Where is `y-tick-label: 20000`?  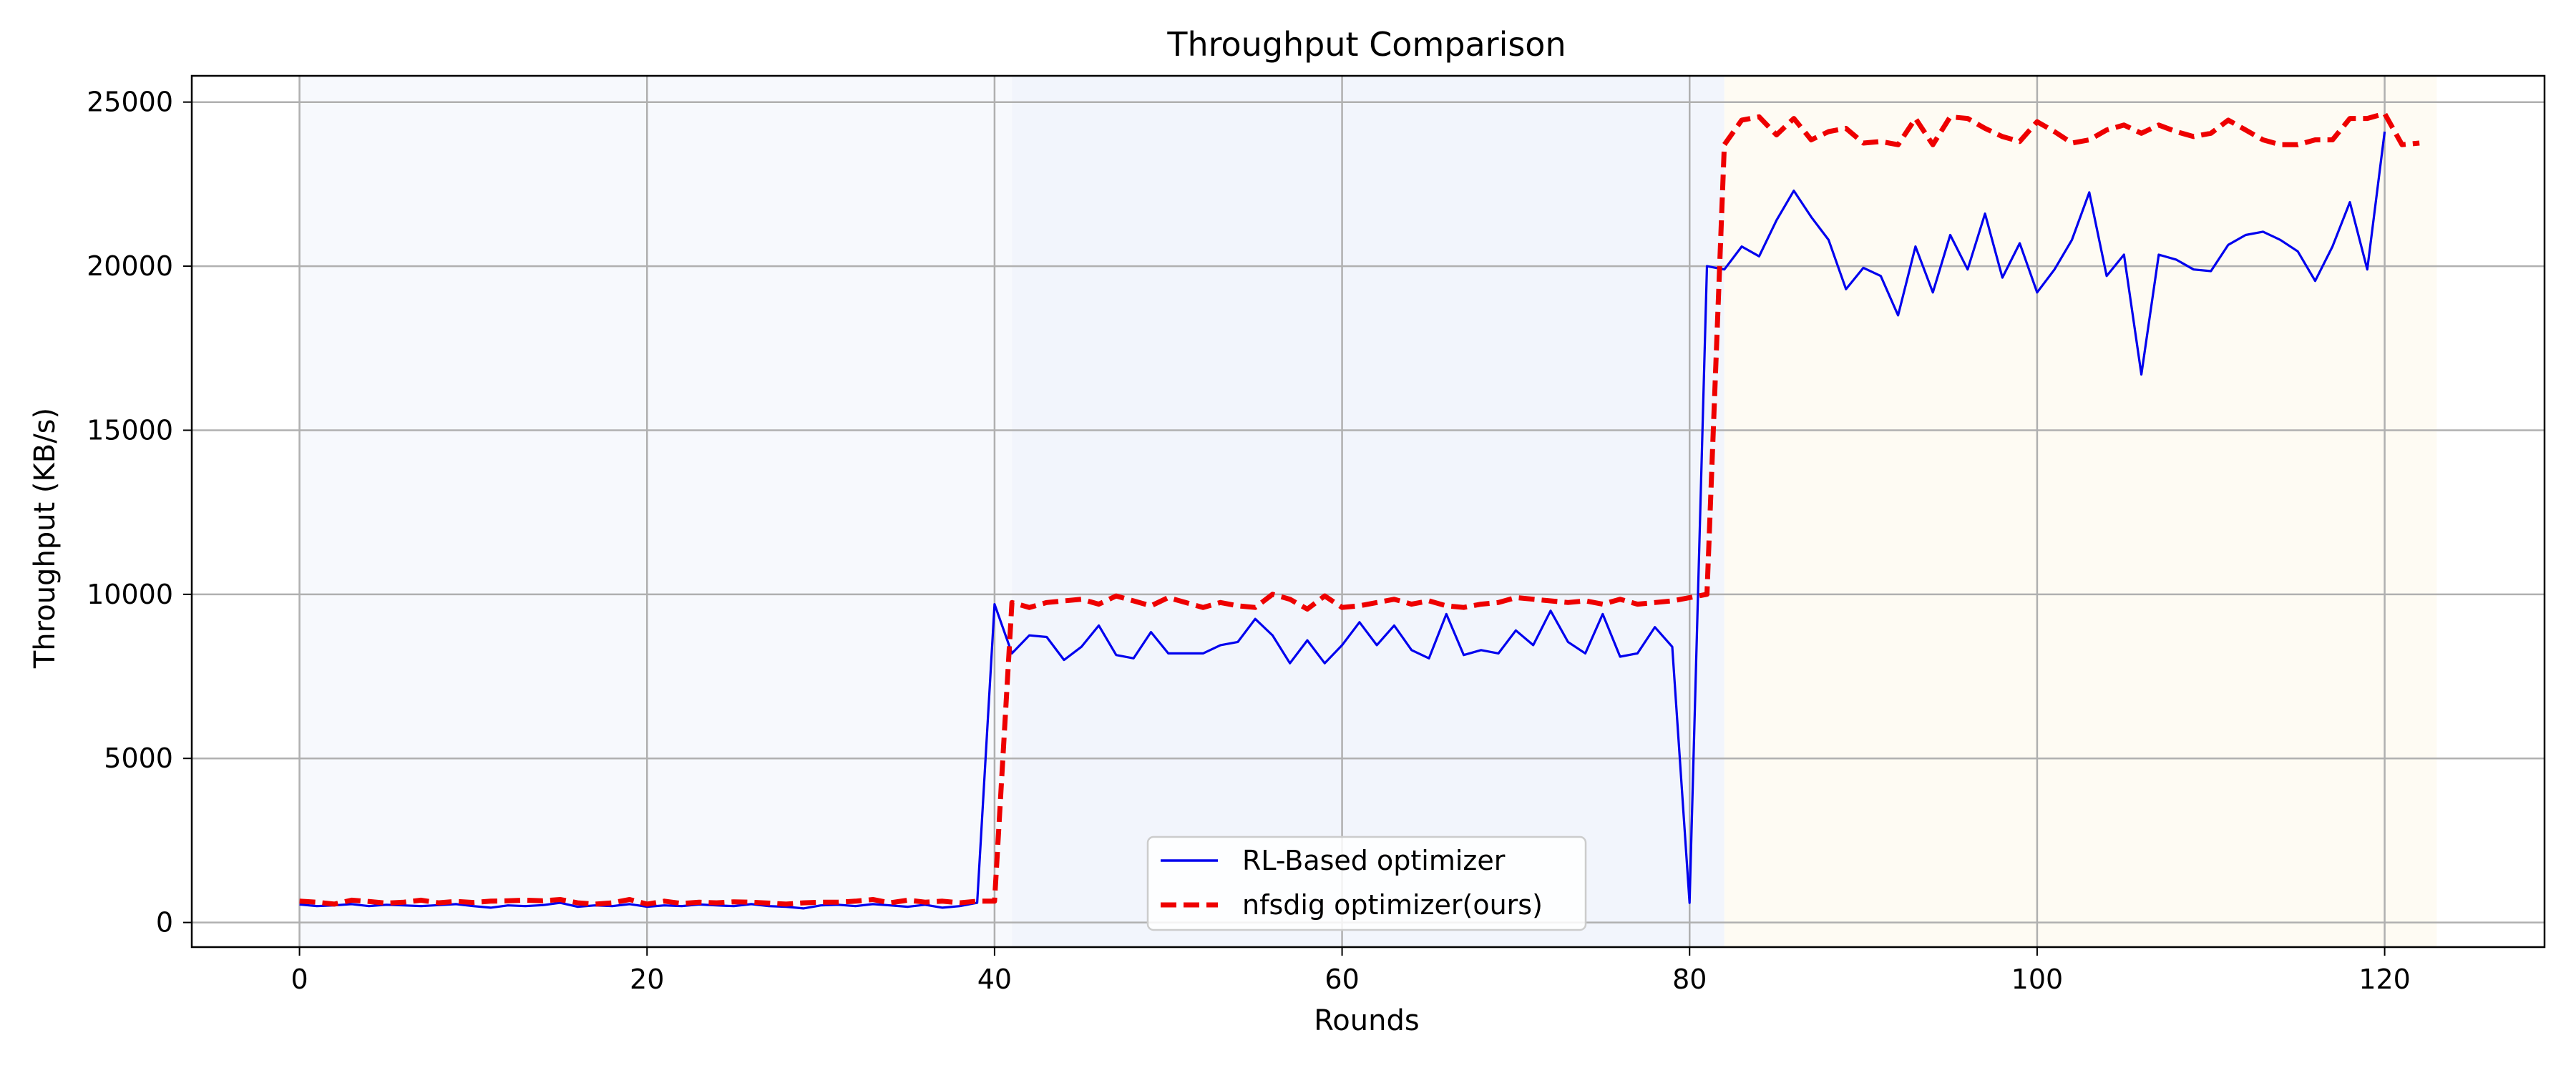 y-tick-label: 20000 is located at coordinates (130, 266).